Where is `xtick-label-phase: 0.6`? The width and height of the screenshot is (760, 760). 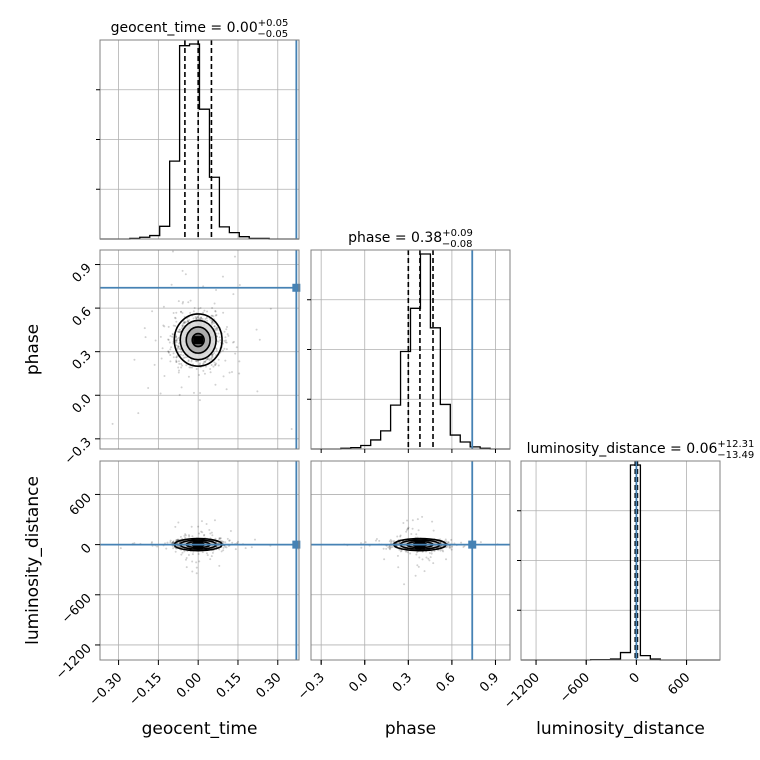
xtick-label-phase: 0.6 is located at coordinates (445, 682).